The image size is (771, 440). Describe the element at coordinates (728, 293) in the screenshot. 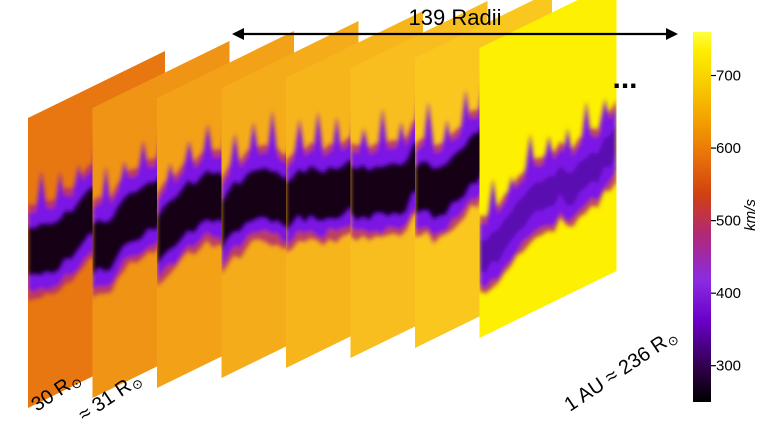

I see `colorbar-tick-label: 400` at that location.